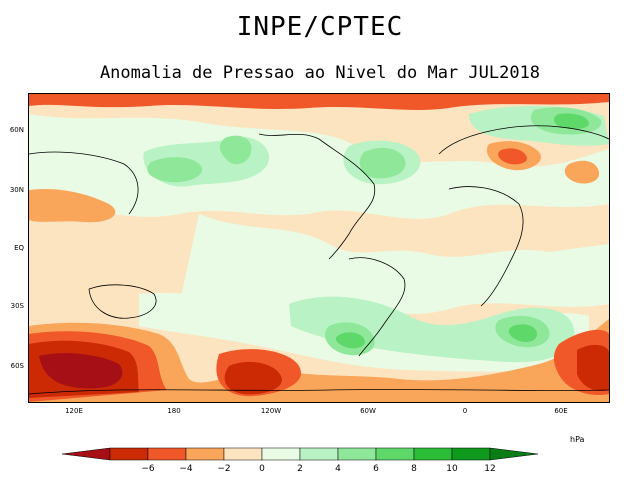 This screenshot has height=494, width=640. What do you see at coordinates (514, 454) in the screenshot?
I see `colorbar-swatch-max` at bounding box center [514, 454].